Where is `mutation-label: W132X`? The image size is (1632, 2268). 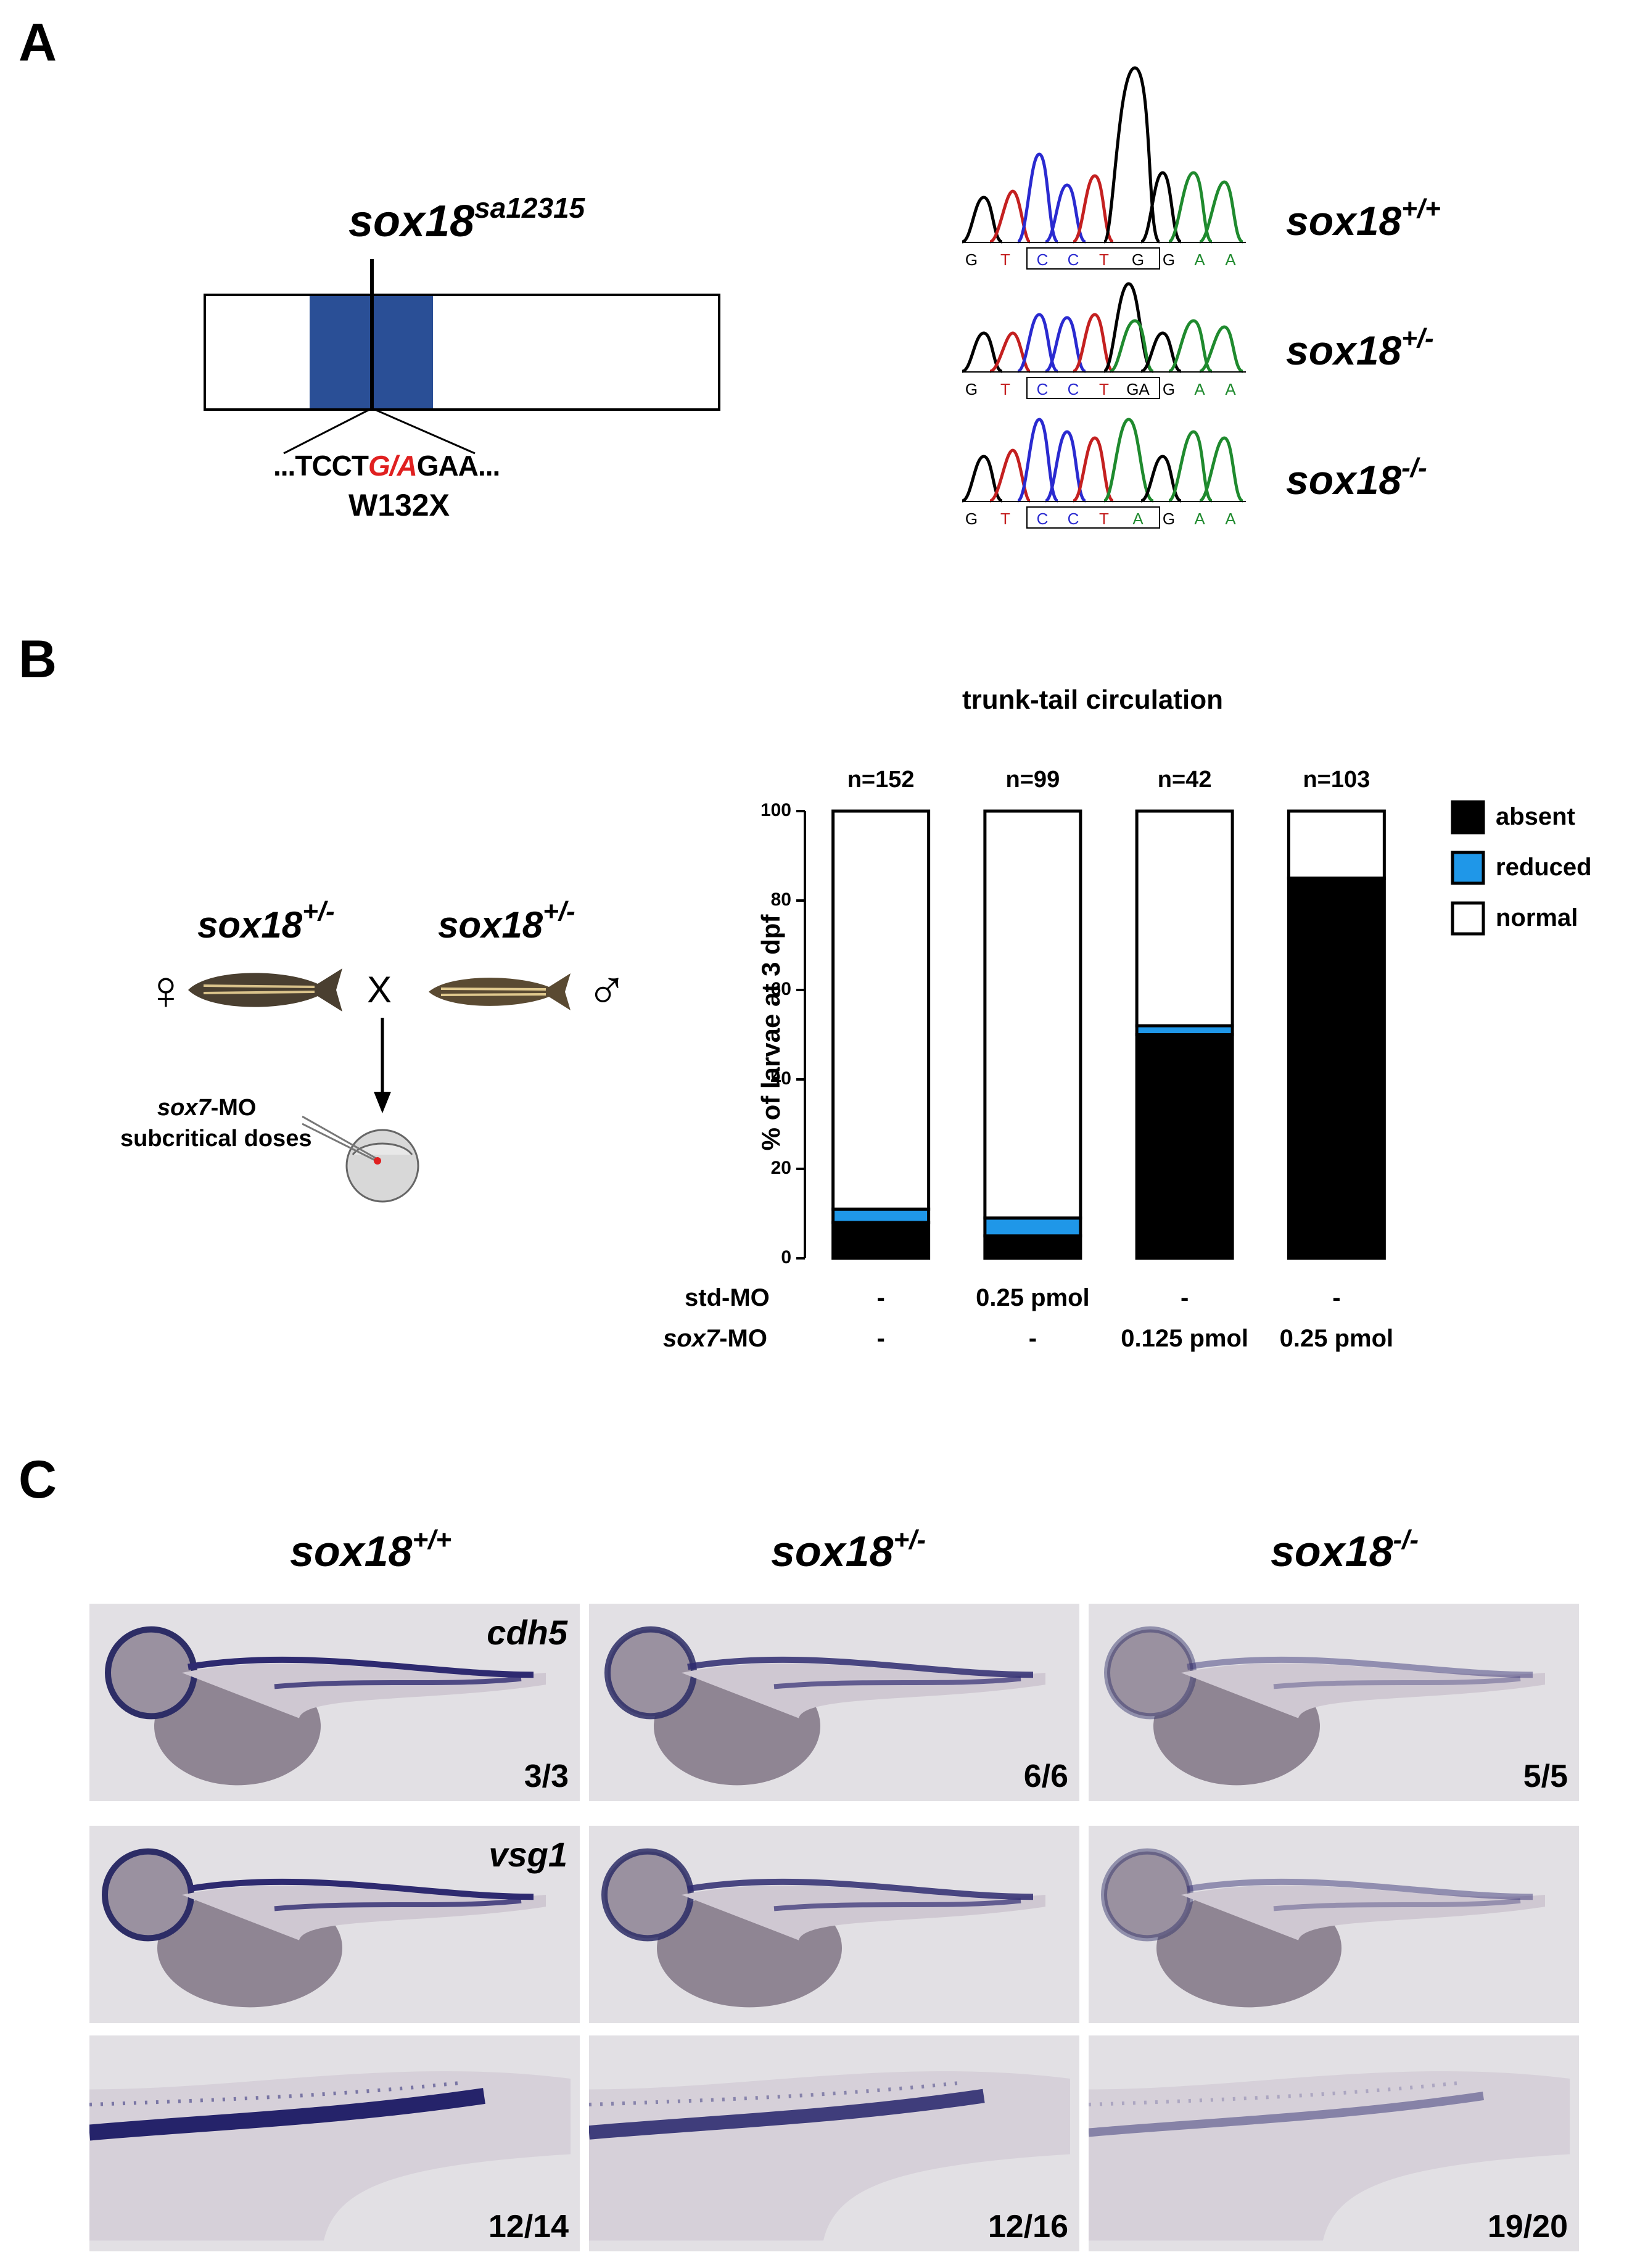
mutation-label: W132X is located at coordinates (399, 505).